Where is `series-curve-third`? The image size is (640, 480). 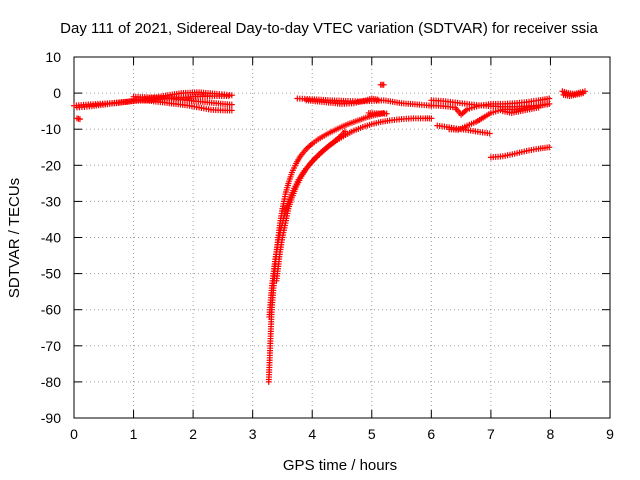 series-curve-third is located at coordinates (354, 199).